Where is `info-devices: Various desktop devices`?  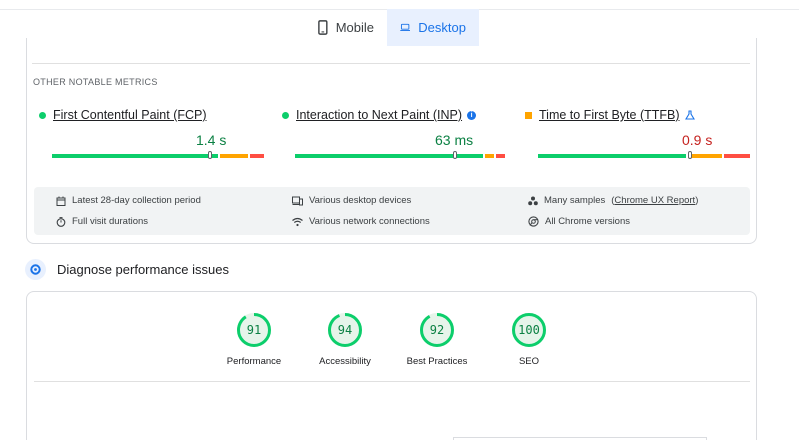
info-devices: Various desktop devices is located at coordinates (351, 200).